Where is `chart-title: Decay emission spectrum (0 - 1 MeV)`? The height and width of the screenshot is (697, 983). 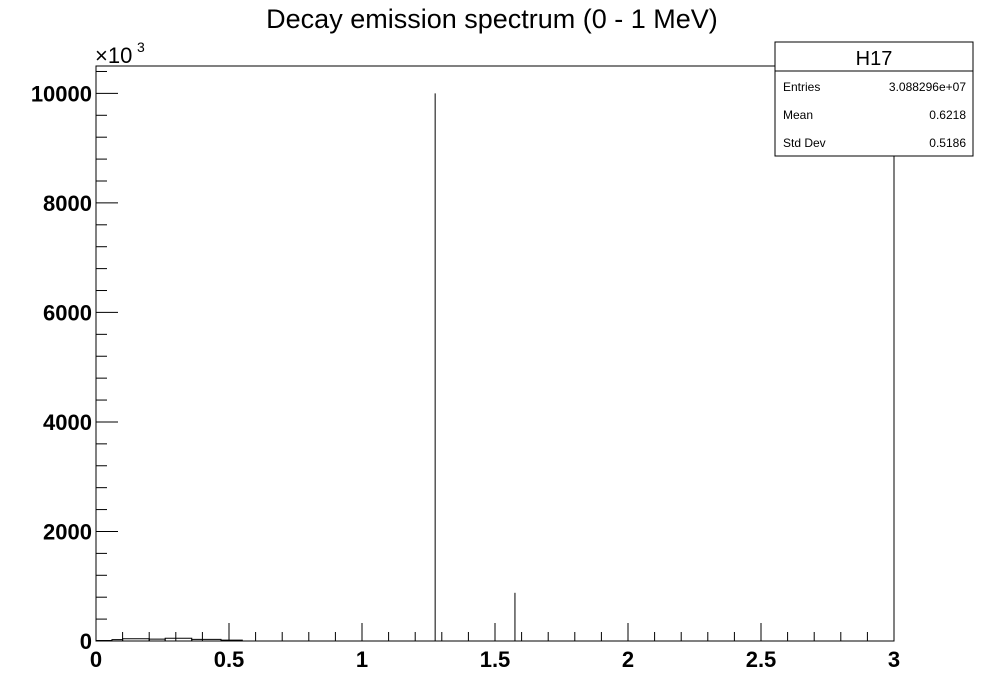
chart-title: Decay emission spectrum (0 - 1 MeV) is located at coordinates (492, 19).